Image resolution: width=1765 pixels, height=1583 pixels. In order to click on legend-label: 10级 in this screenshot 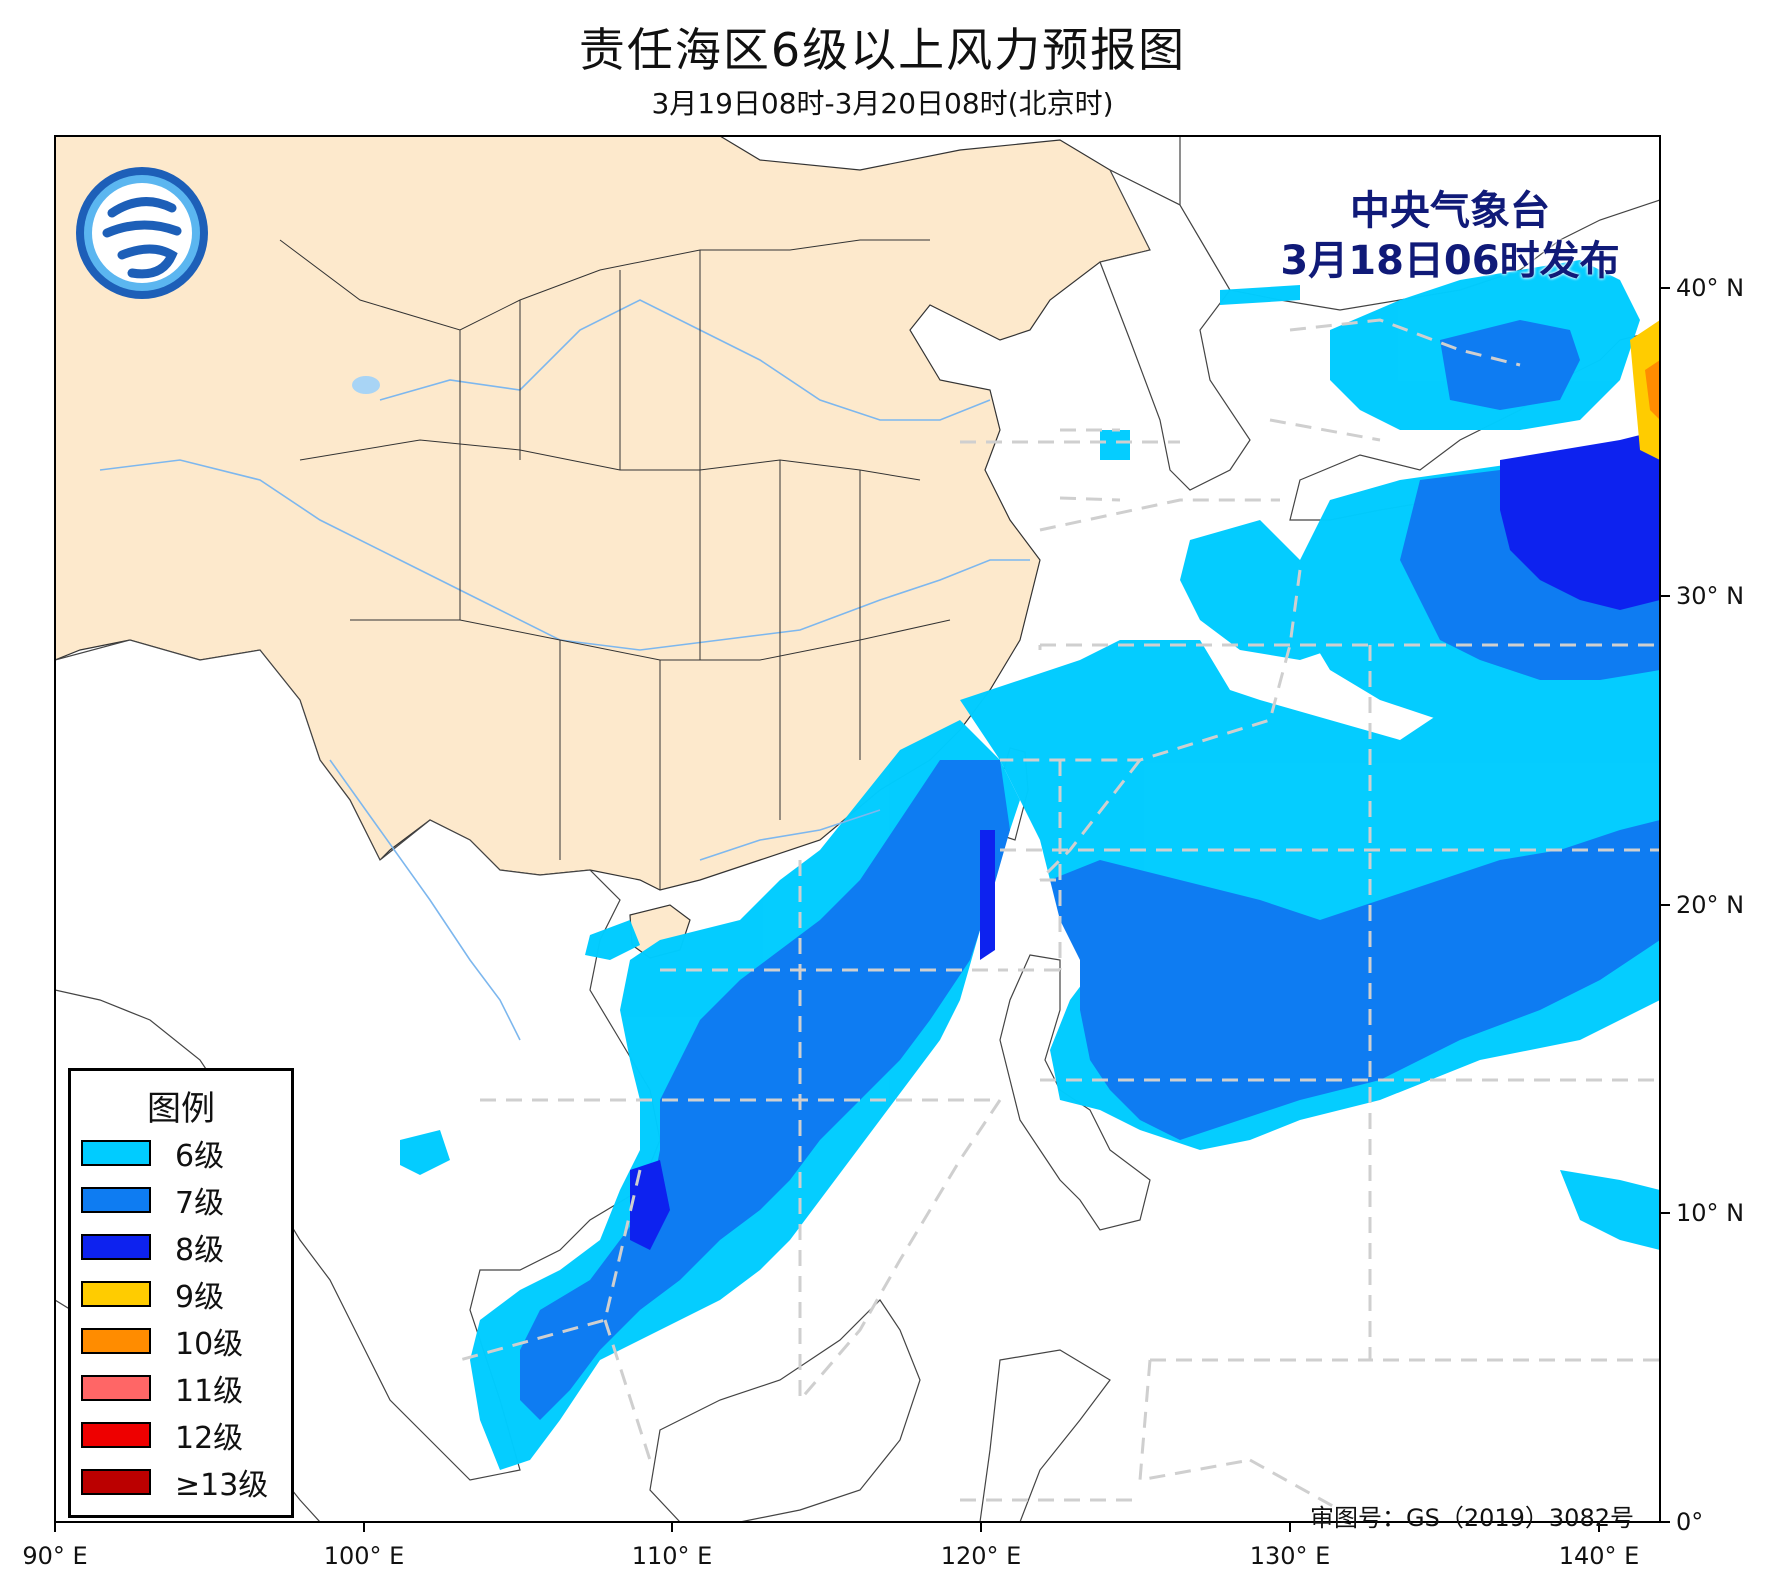, I will do `click(209, 1344)`.